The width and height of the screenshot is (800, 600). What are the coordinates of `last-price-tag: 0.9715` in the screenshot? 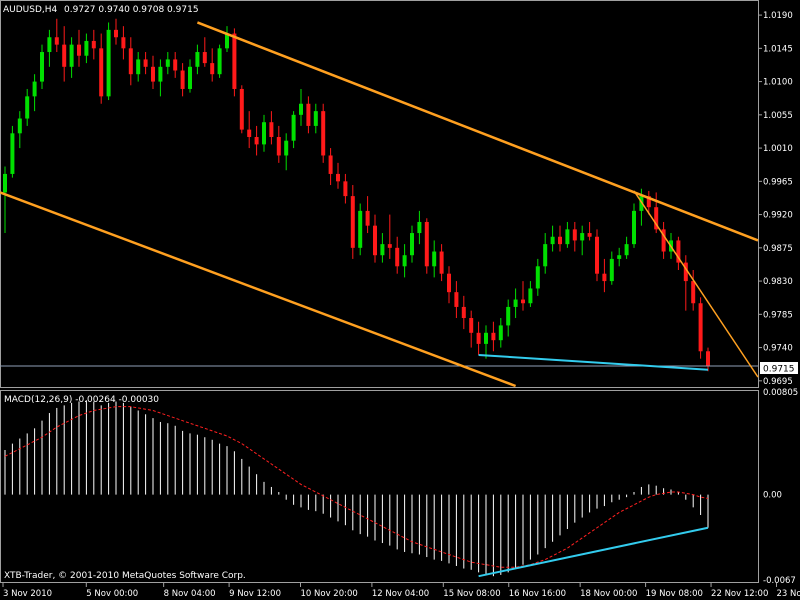 It's located at (779, 370).